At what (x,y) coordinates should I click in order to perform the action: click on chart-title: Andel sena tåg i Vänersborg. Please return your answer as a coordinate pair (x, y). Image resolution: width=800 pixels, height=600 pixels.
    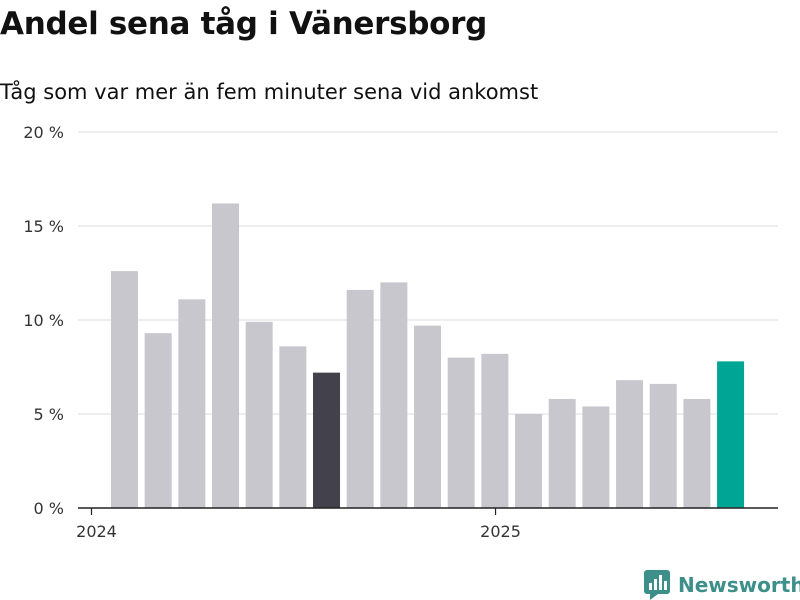
    Looking at the image, I should click on (244, 24).